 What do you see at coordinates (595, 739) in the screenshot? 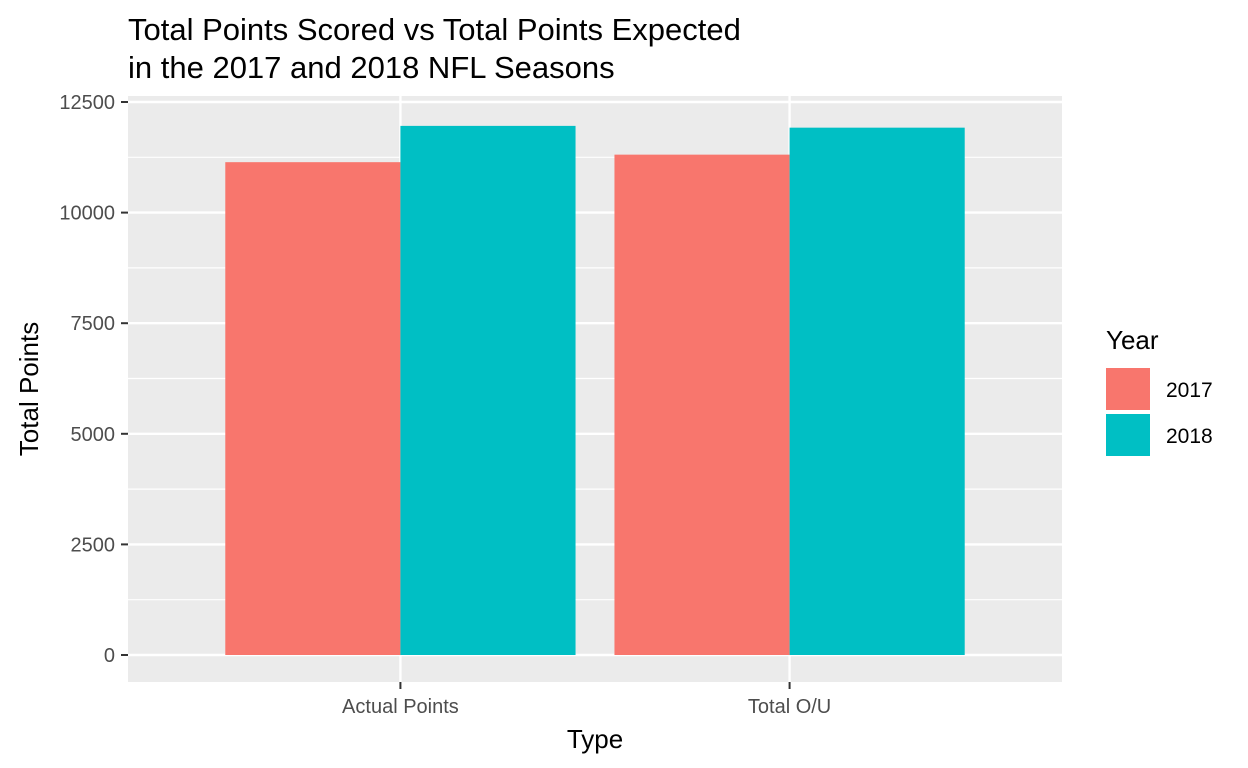
I see `x-axis-title: Type` at bounding box center [595, 739].